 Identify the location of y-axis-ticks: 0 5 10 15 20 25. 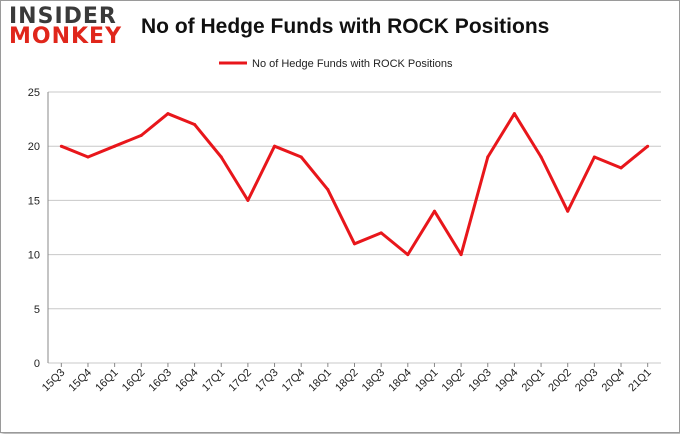
(34, 228).